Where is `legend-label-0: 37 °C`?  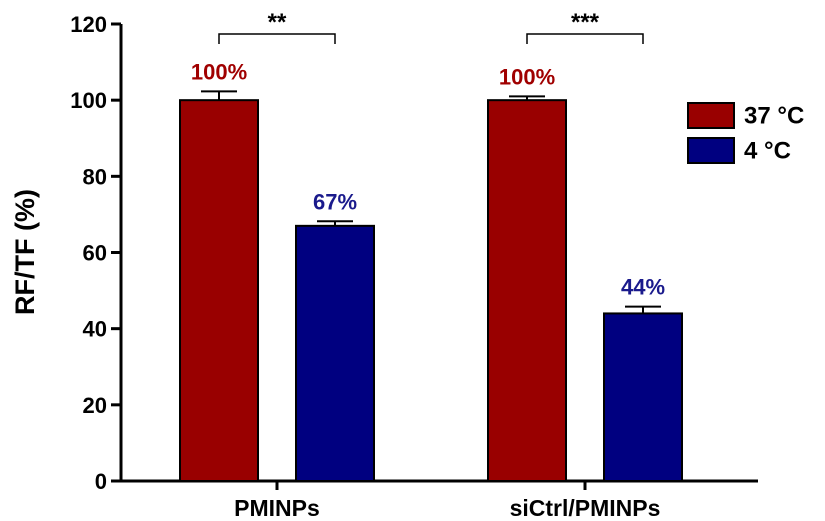
legend-label-0: 37 °C is located at coordinates (774, 116).